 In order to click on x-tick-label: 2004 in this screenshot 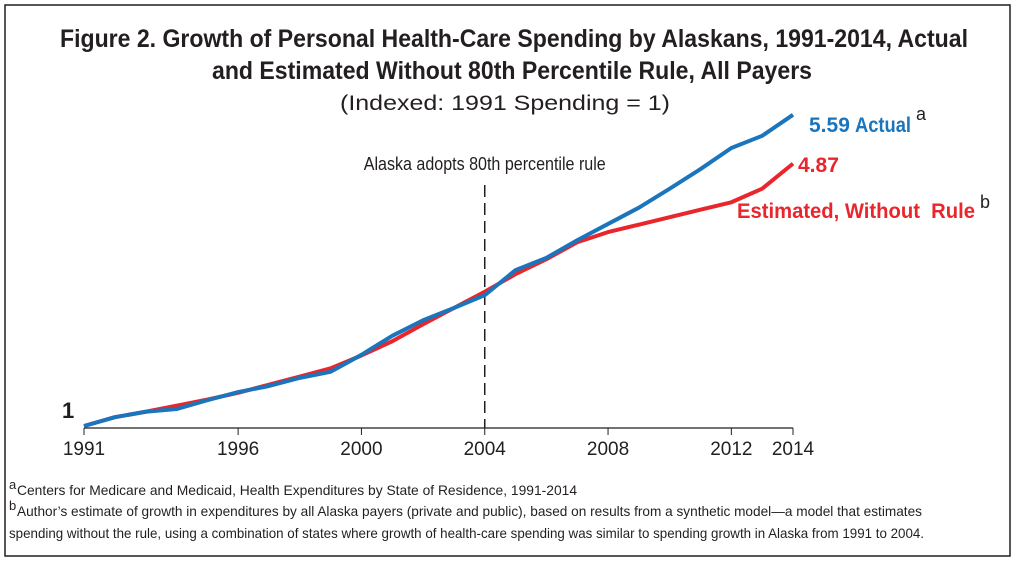, I will do `click(485, 449)`.